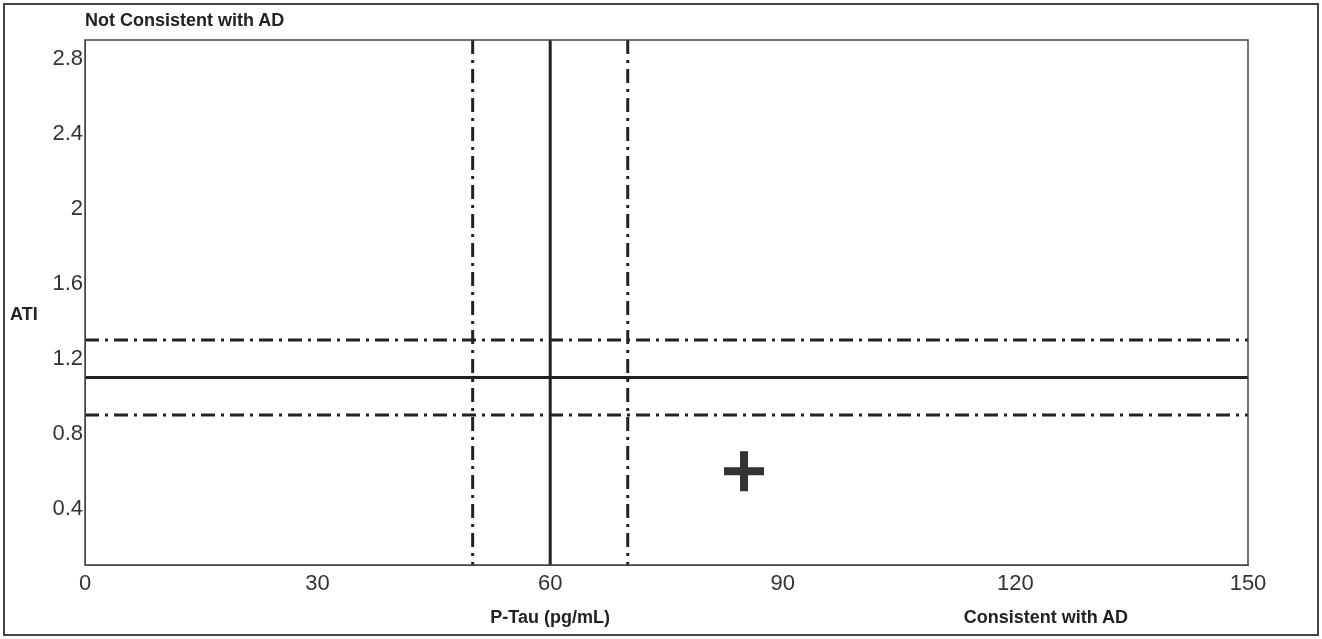 The height and width of the screenshot is (639, 1322). I want to click on text: Not Consistent with AD, so click(185, 20).